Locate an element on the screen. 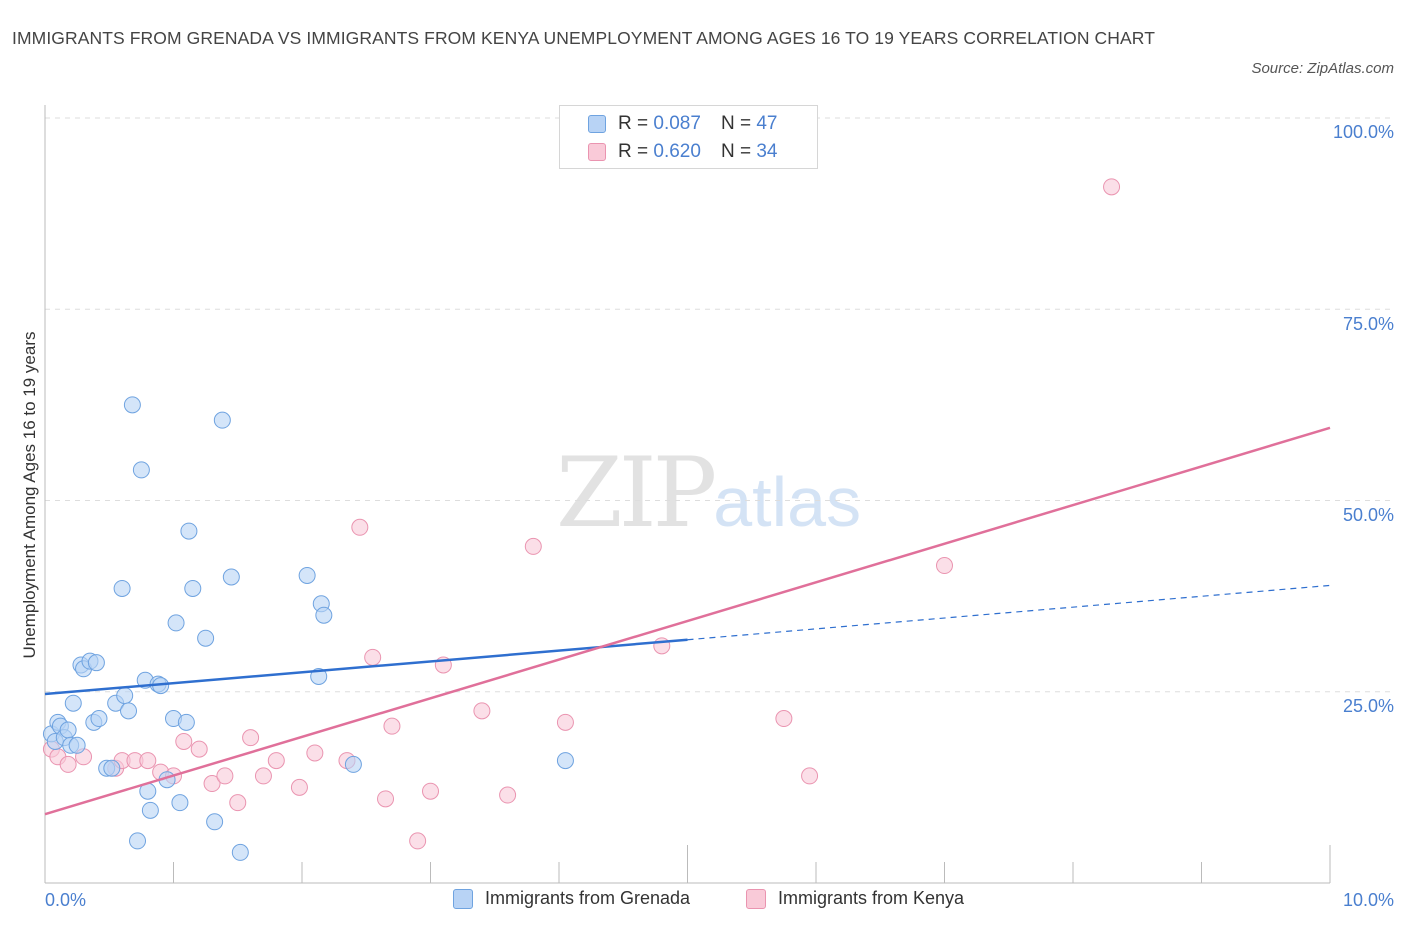  kenya-n-value: 34 is located at coordinates (767, 151).